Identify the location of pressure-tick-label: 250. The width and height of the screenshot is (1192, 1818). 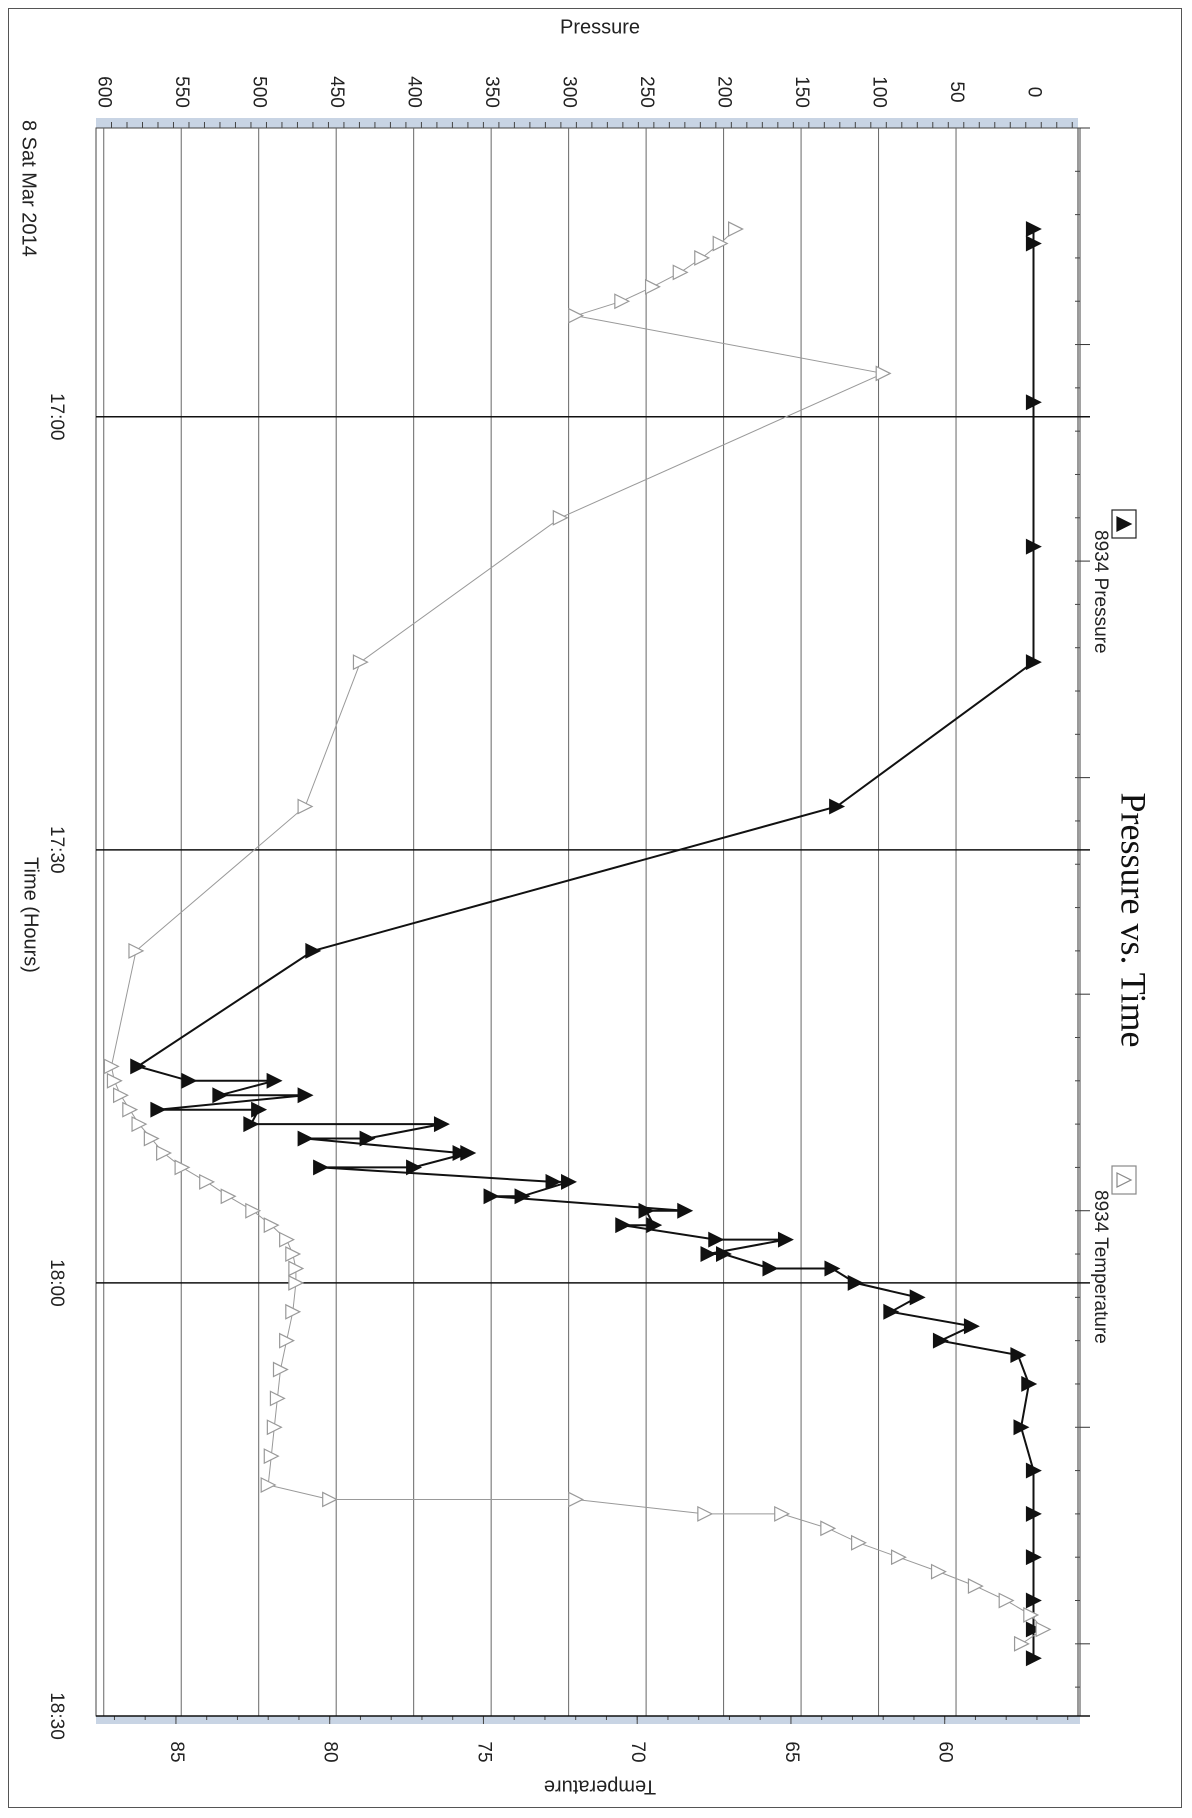
(646, 92).